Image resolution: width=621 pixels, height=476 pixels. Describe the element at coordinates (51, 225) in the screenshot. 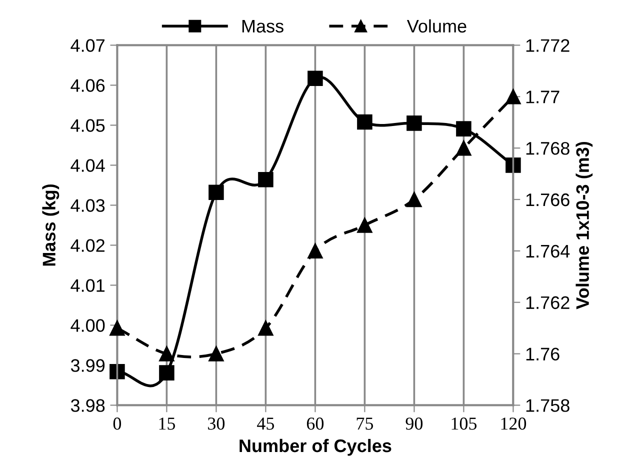

I see `y-axis-title: Mass (kg)` at that location.